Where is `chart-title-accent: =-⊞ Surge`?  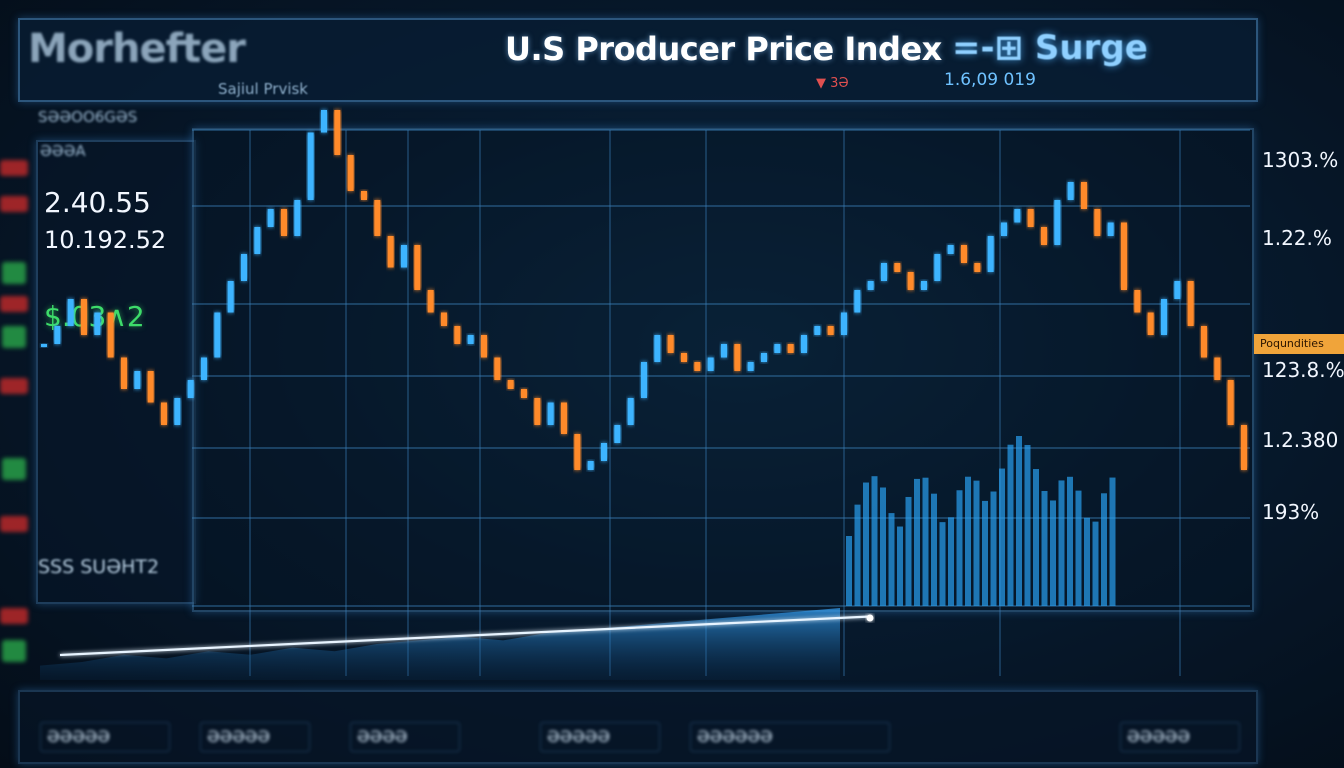
chart-title-accent: =-⊞ Surge is located at coordinates (1050, 48).